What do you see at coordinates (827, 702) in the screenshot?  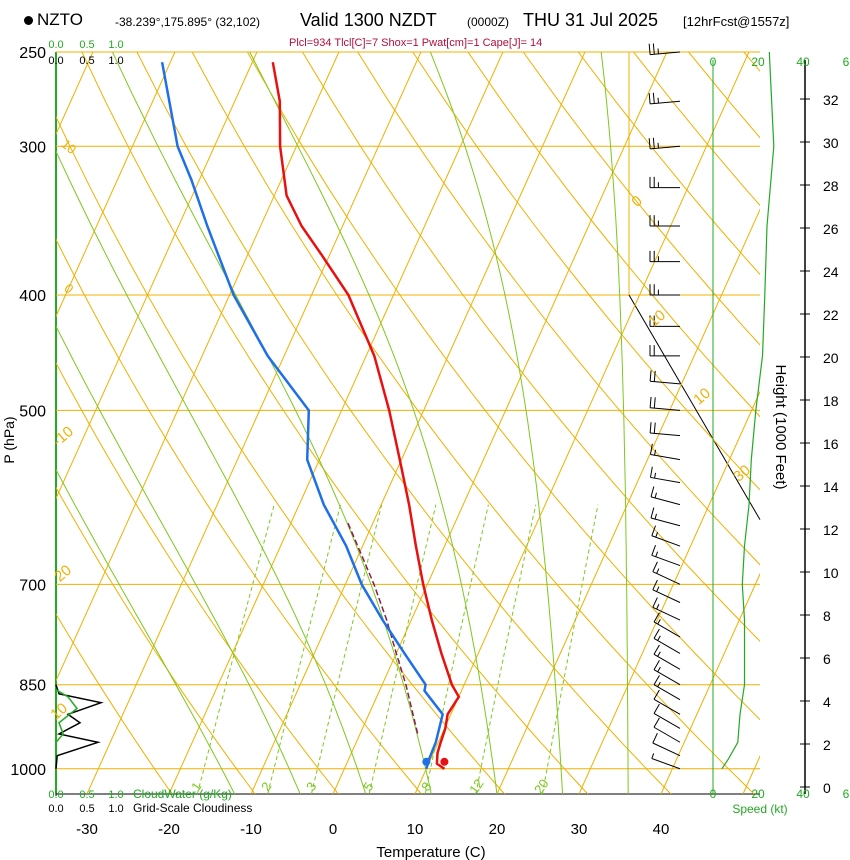 I see `height-tick-label: 4` at bounding box center [827, 702].